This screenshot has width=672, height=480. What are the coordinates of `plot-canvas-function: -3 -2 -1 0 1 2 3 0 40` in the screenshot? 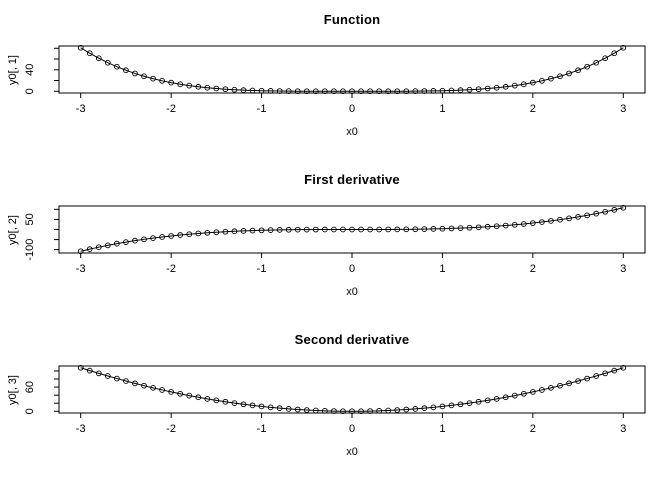 It's located at (335, 79).